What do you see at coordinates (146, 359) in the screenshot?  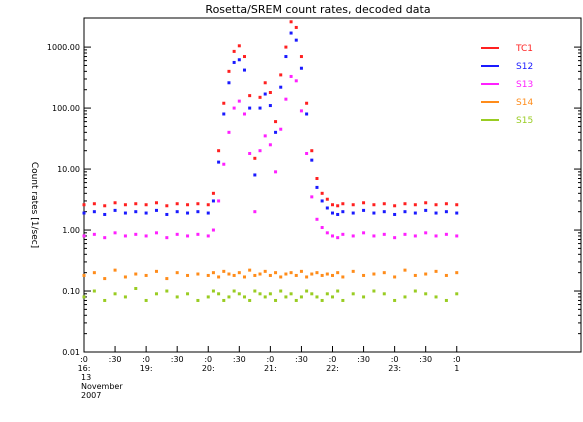 I see `x-tick-label: :0` at bounding box center [146, 359].